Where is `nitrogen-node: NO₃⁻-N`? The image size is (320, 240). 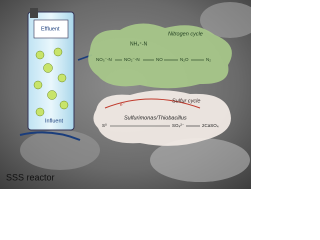
nitrogen-node: NO₃⁻-N is located at coordinates (104, 59).